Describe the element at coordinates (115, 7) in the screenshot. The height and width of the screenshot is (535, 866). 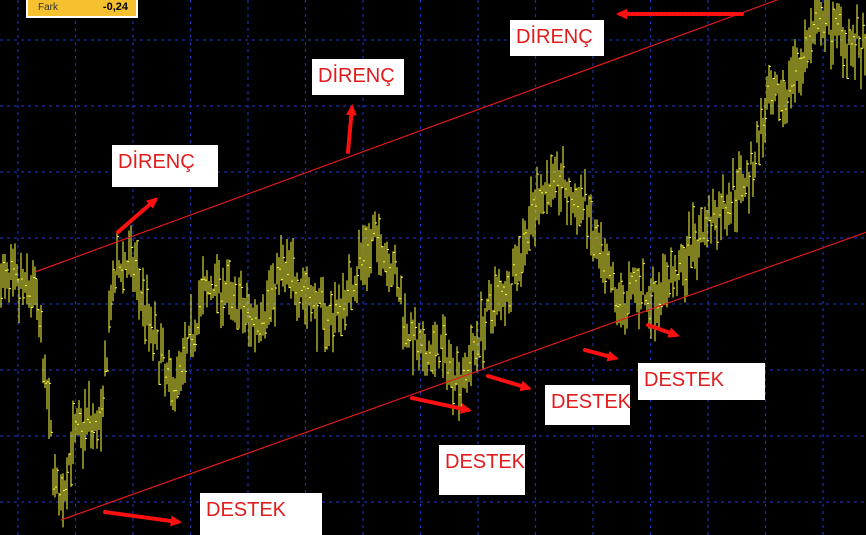
I see `info-value: -0,24` at that location.